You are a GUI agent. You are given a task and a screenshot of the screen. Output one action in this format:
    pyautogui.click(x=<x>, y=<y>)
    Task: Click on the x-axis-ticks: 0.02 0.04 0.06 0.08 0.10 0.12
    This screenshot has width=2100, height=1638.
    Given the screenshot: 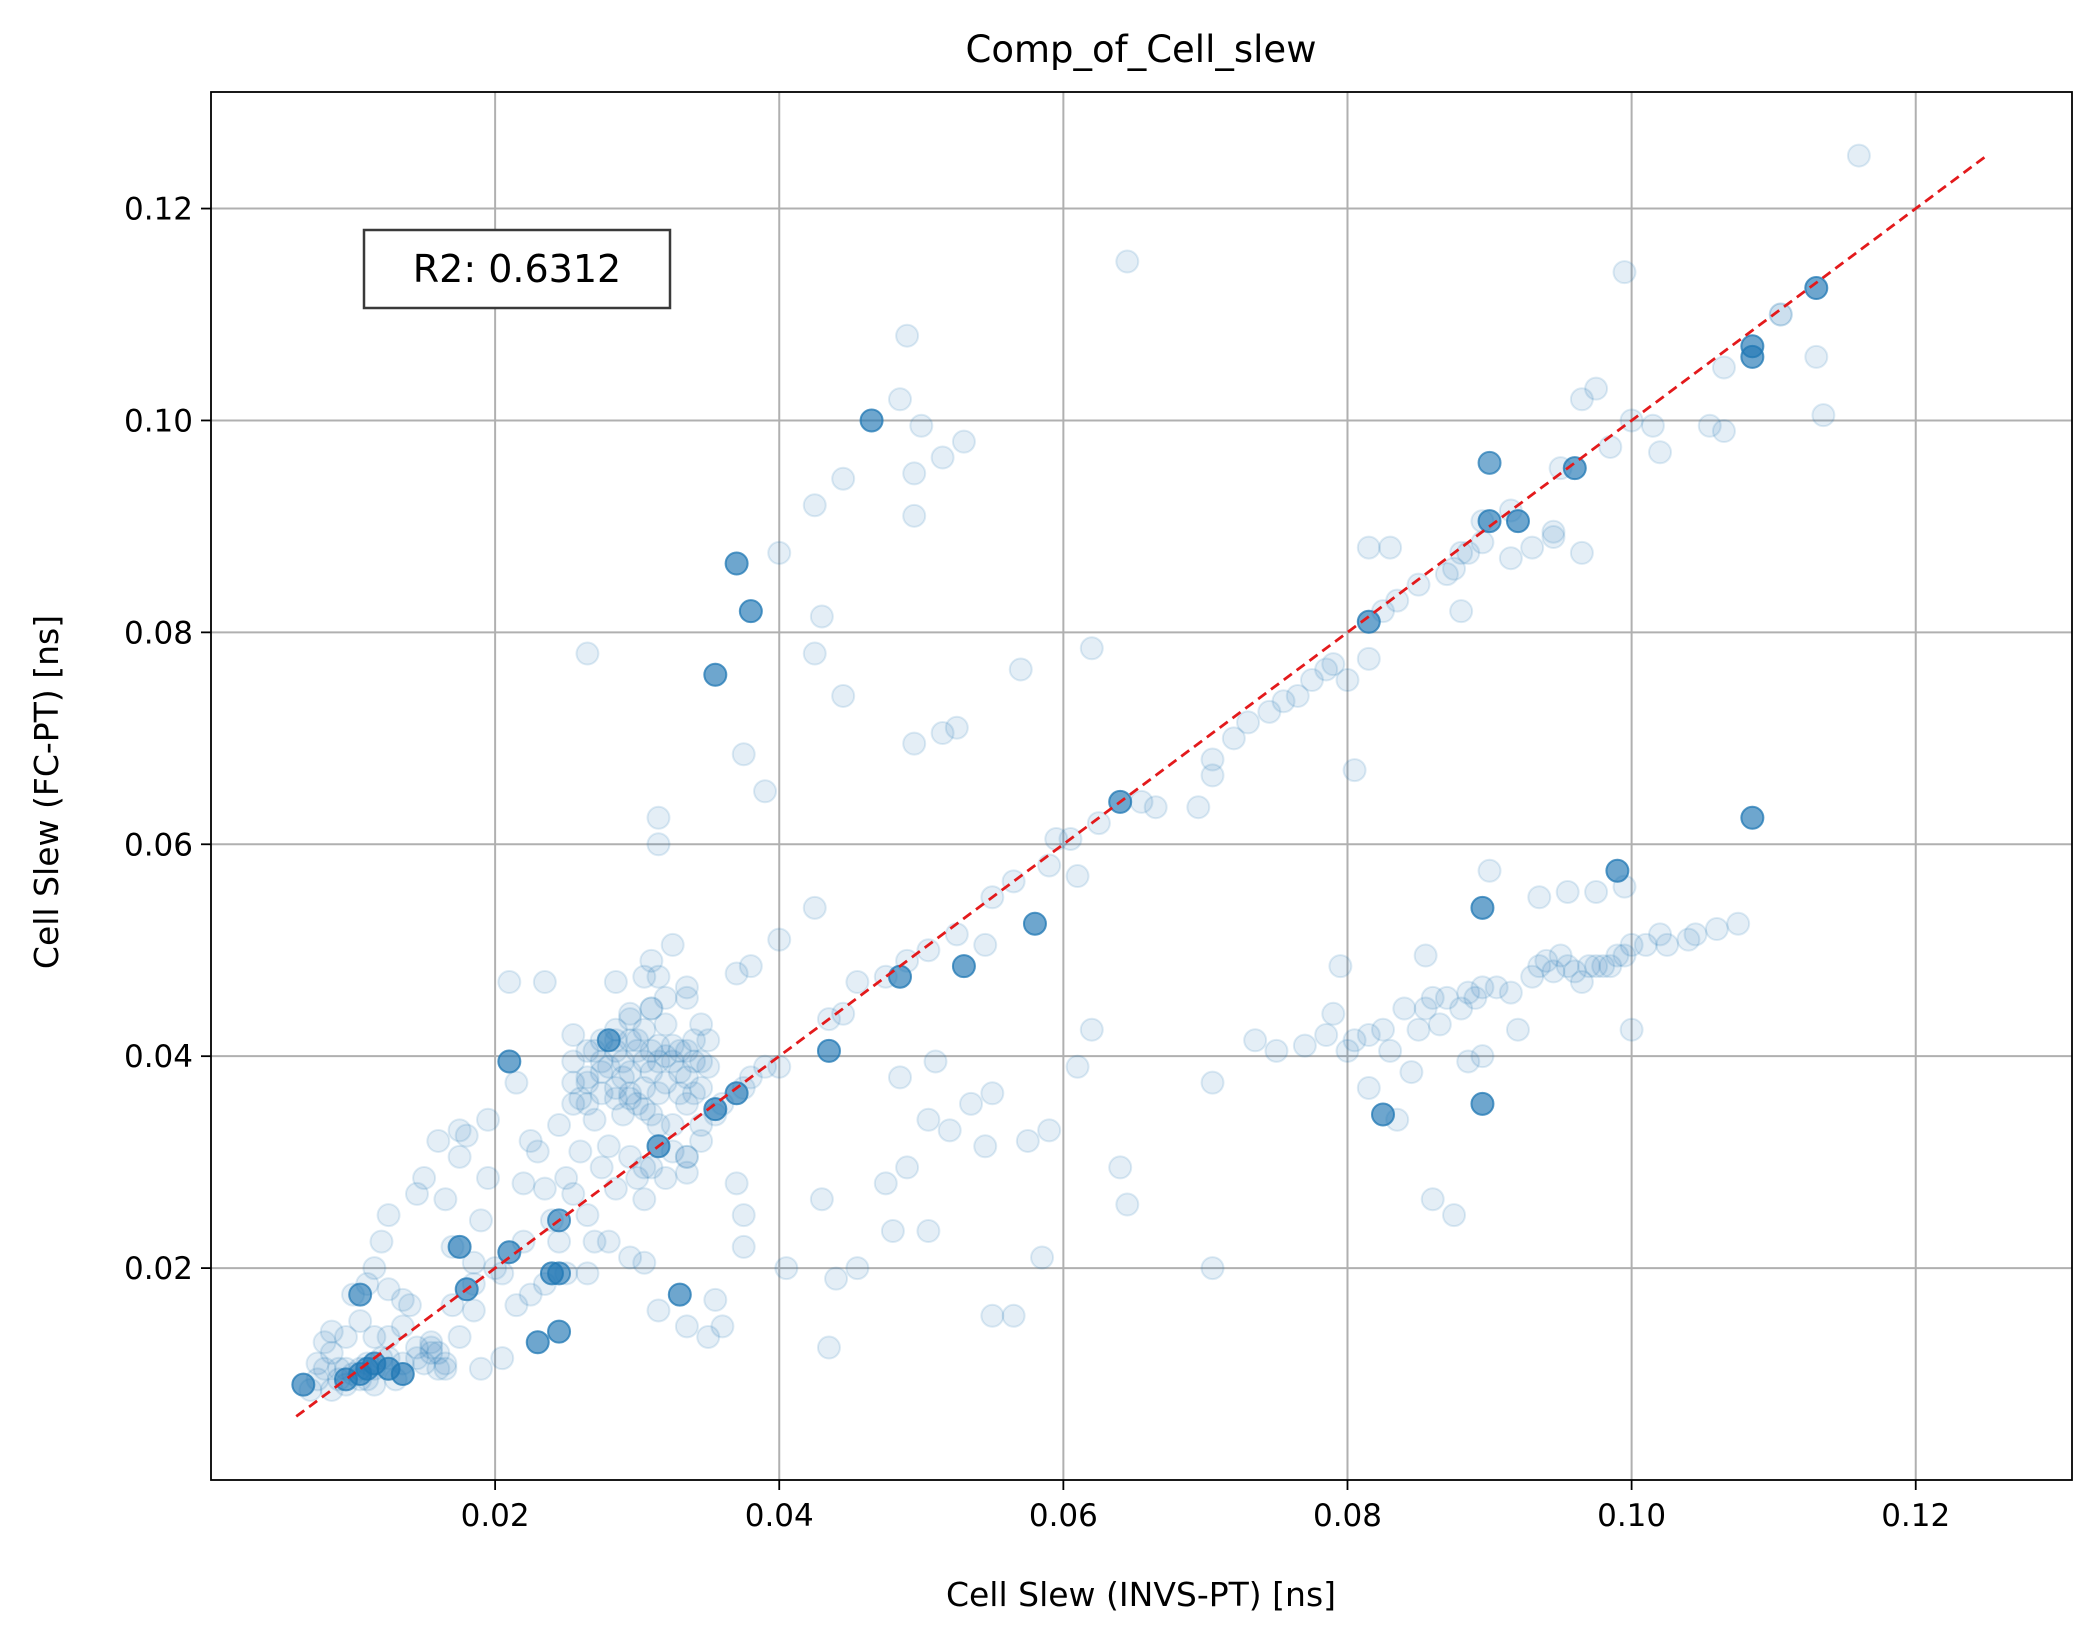 What is the action you would take?
    pyautogui.click(x=1205, y=1507)
    